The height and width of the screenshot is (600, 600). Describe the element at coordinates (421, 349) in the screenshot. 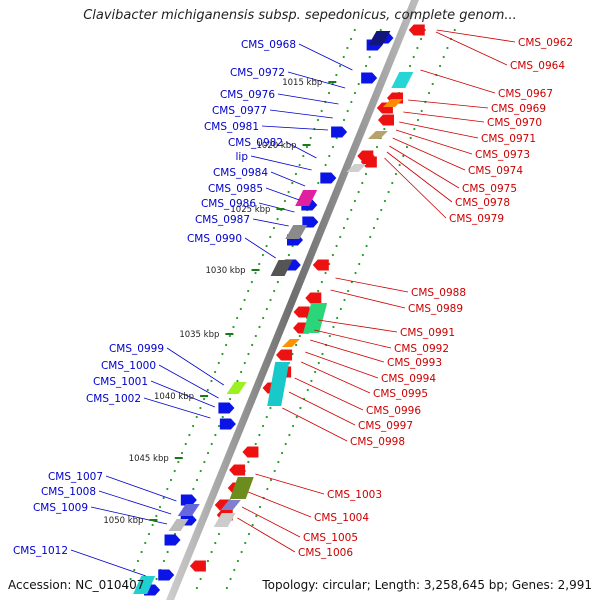

I see `right-gene-label: CMS_0992` at that location.